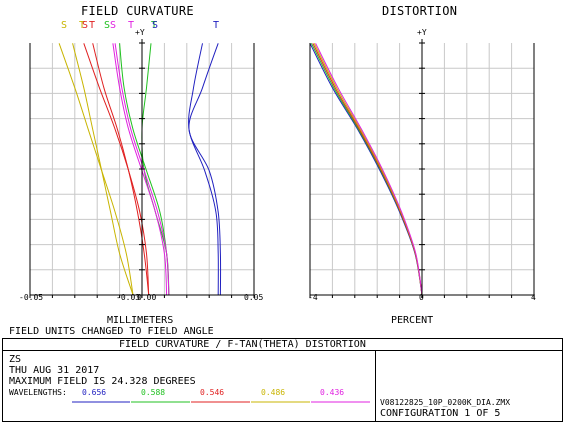 The image size is (565, 425). I want to click on dist-xtick-label: -4, so click(313, 297).